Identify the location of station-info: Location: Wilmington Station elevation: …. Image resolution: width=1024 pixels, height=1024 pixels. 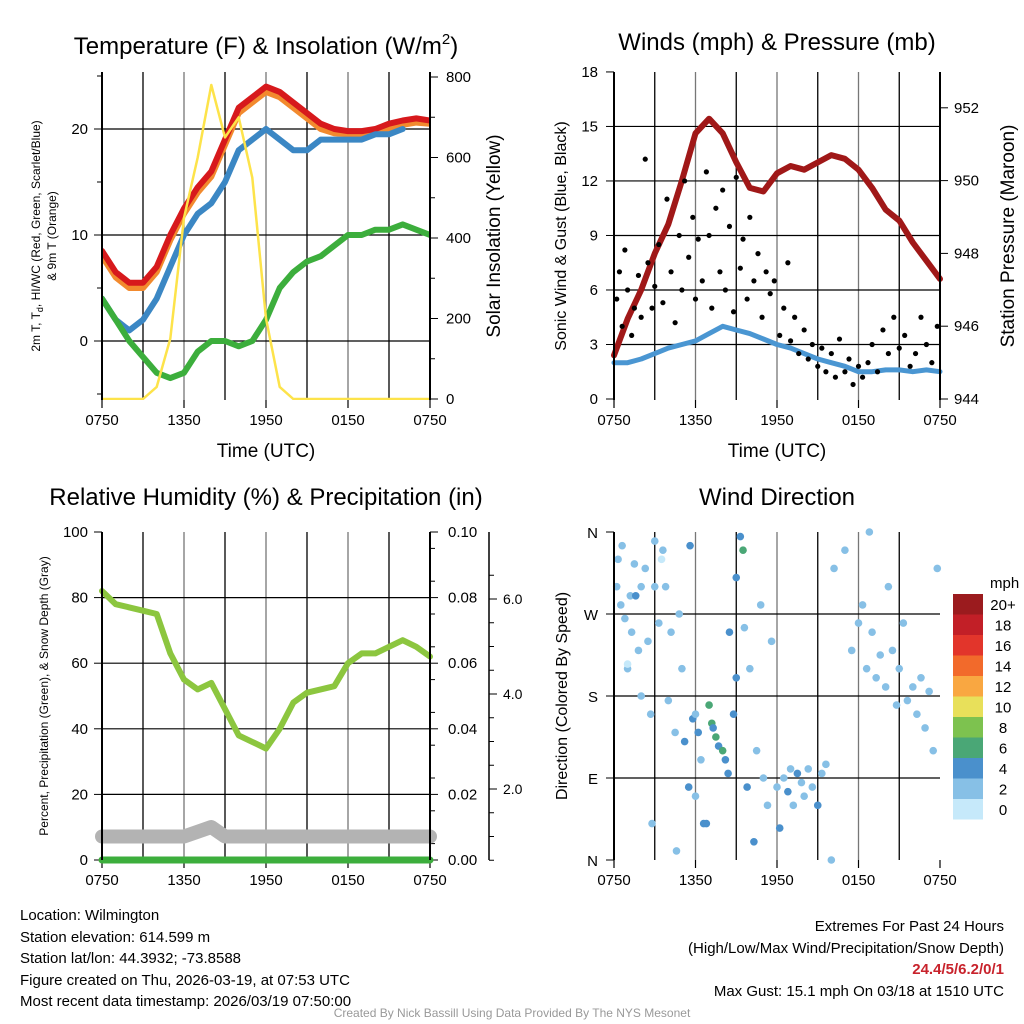
(185, 959).